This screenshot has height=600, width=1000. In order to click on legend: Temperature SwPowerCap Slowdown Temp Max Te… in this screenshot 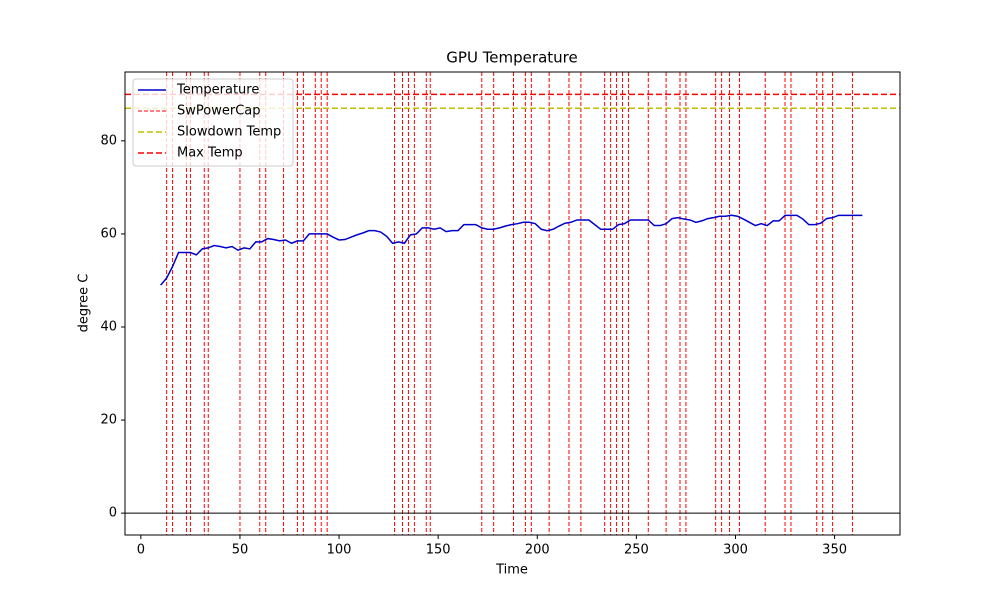, I will do `click(213, 122)`.